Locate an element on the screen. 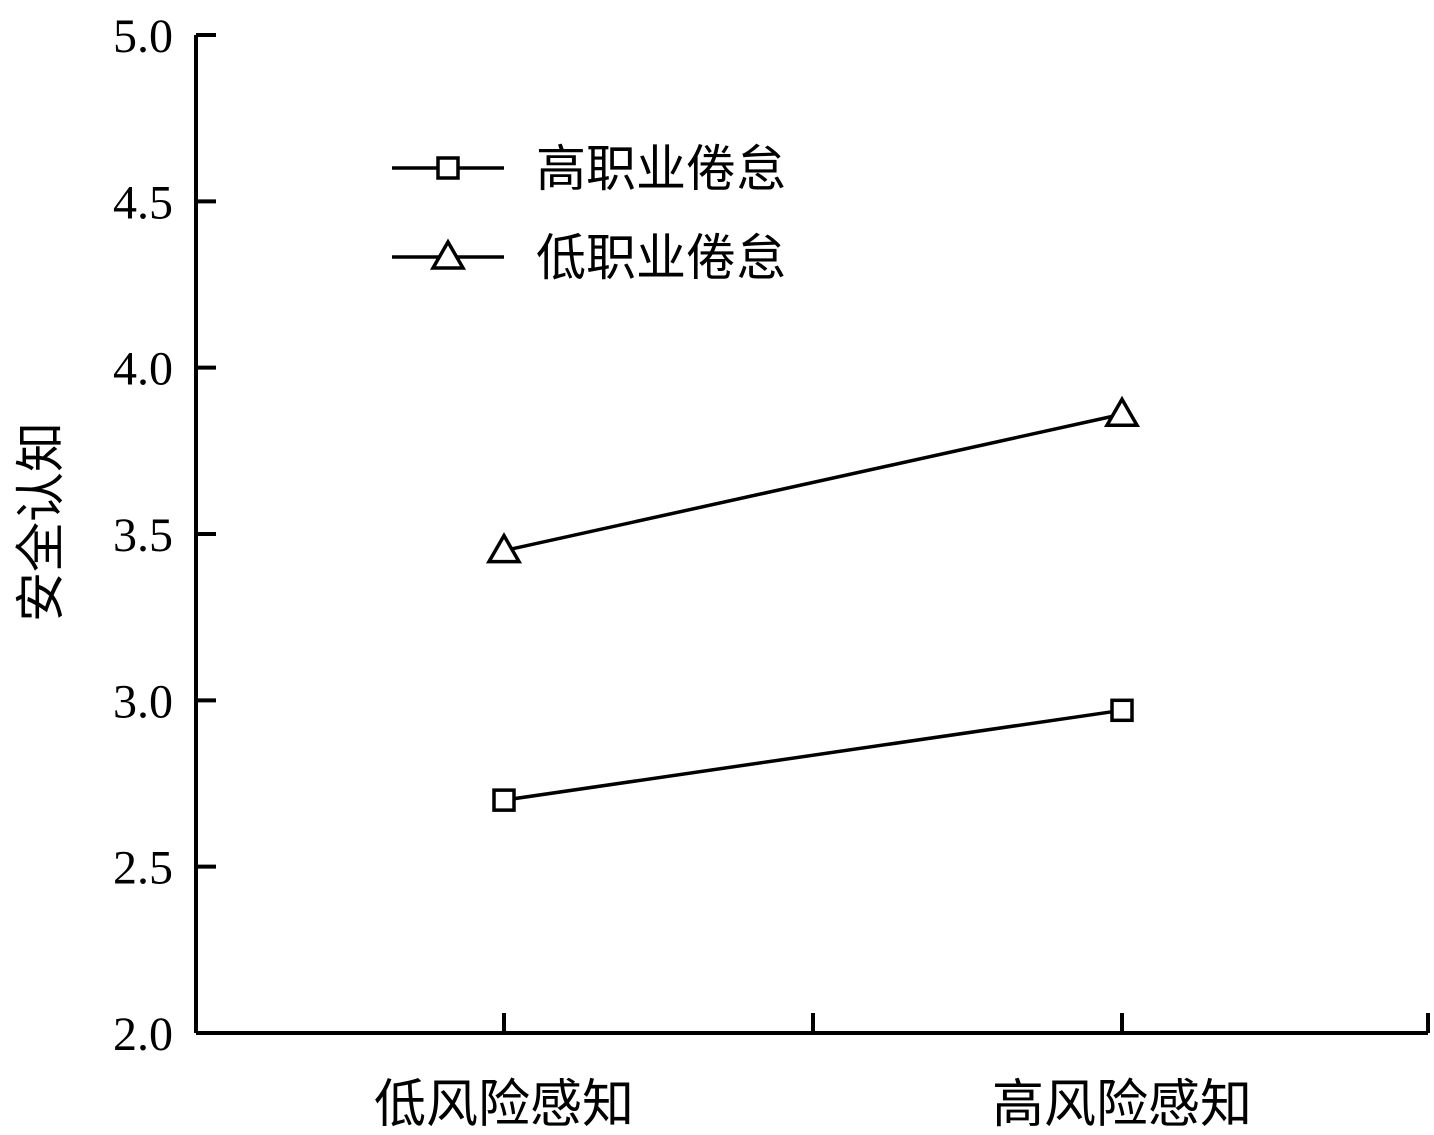 The width and height of the screenshot is (1434, 1135). legend-triangle-icon is located at coordinates (448, 254).